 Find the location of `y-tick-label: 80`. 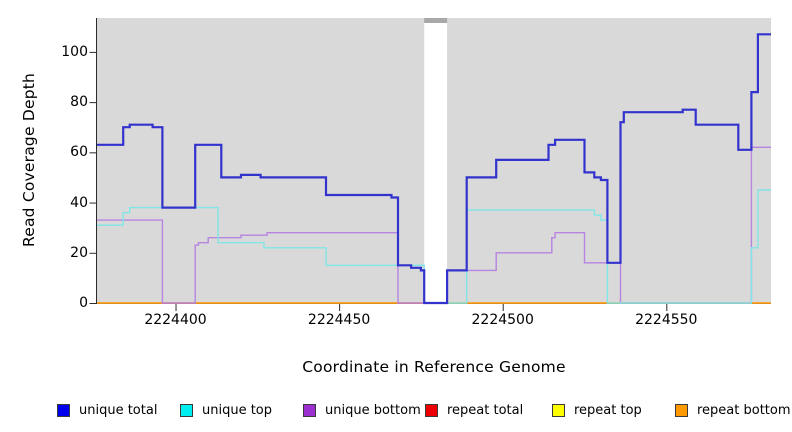

y-tick-label: 80 is located at coordinates (79, 102).